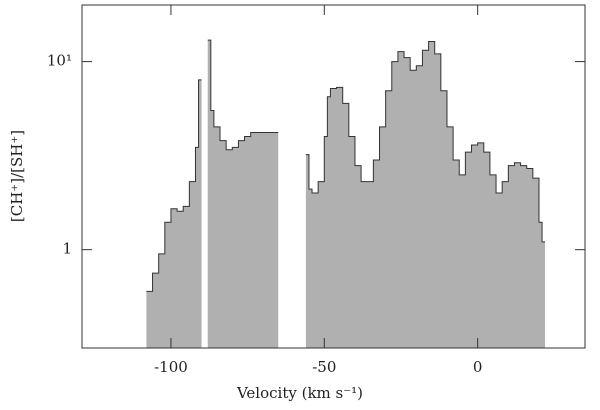 This screenshot has height=410, width=600. Describe the element at coordinates (478, 367) in the screenshot. I see `x-tick-label: 0` at that location.